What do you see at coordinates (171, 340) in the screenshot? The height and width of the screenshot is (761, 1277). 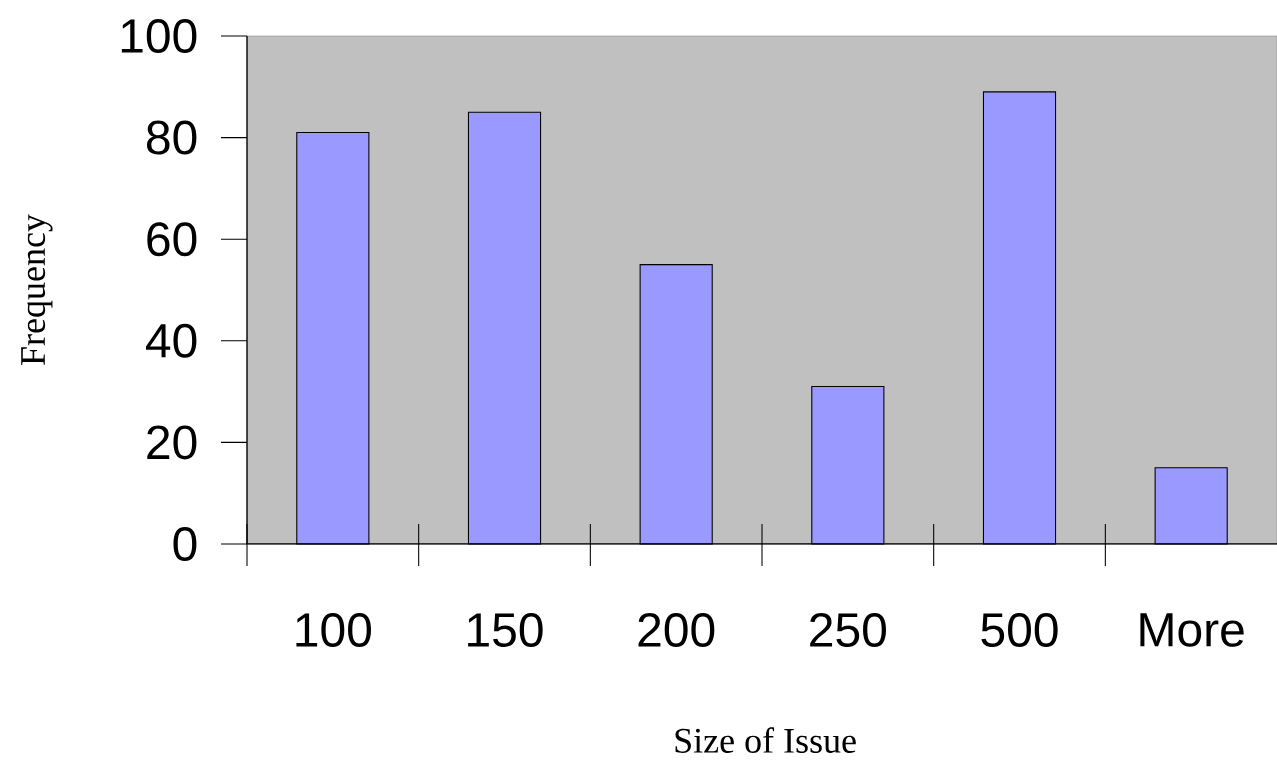 I see `y-tick-label: 40` at bounding box center [171, 340].